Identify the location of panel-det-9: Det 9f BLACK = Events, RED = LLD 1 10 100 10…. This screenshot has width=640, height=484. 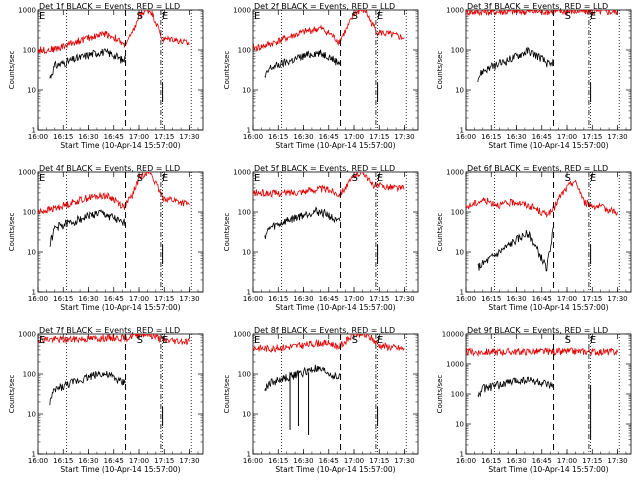
(534, 400).